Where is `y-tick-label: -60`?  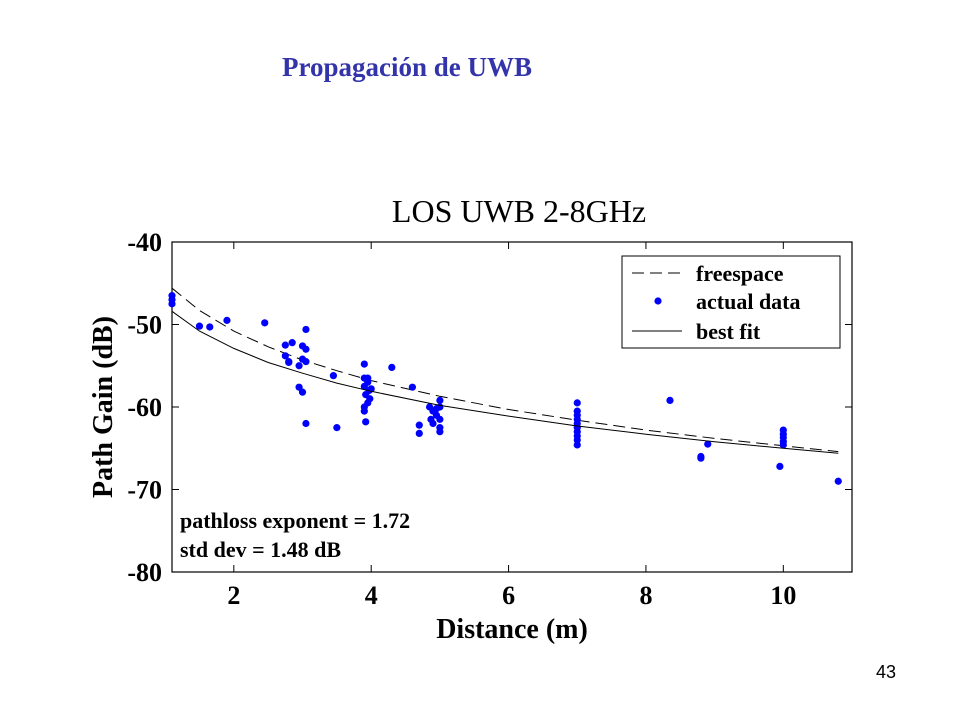
y-tick-label: -60 is located at coordinates (144, 407).